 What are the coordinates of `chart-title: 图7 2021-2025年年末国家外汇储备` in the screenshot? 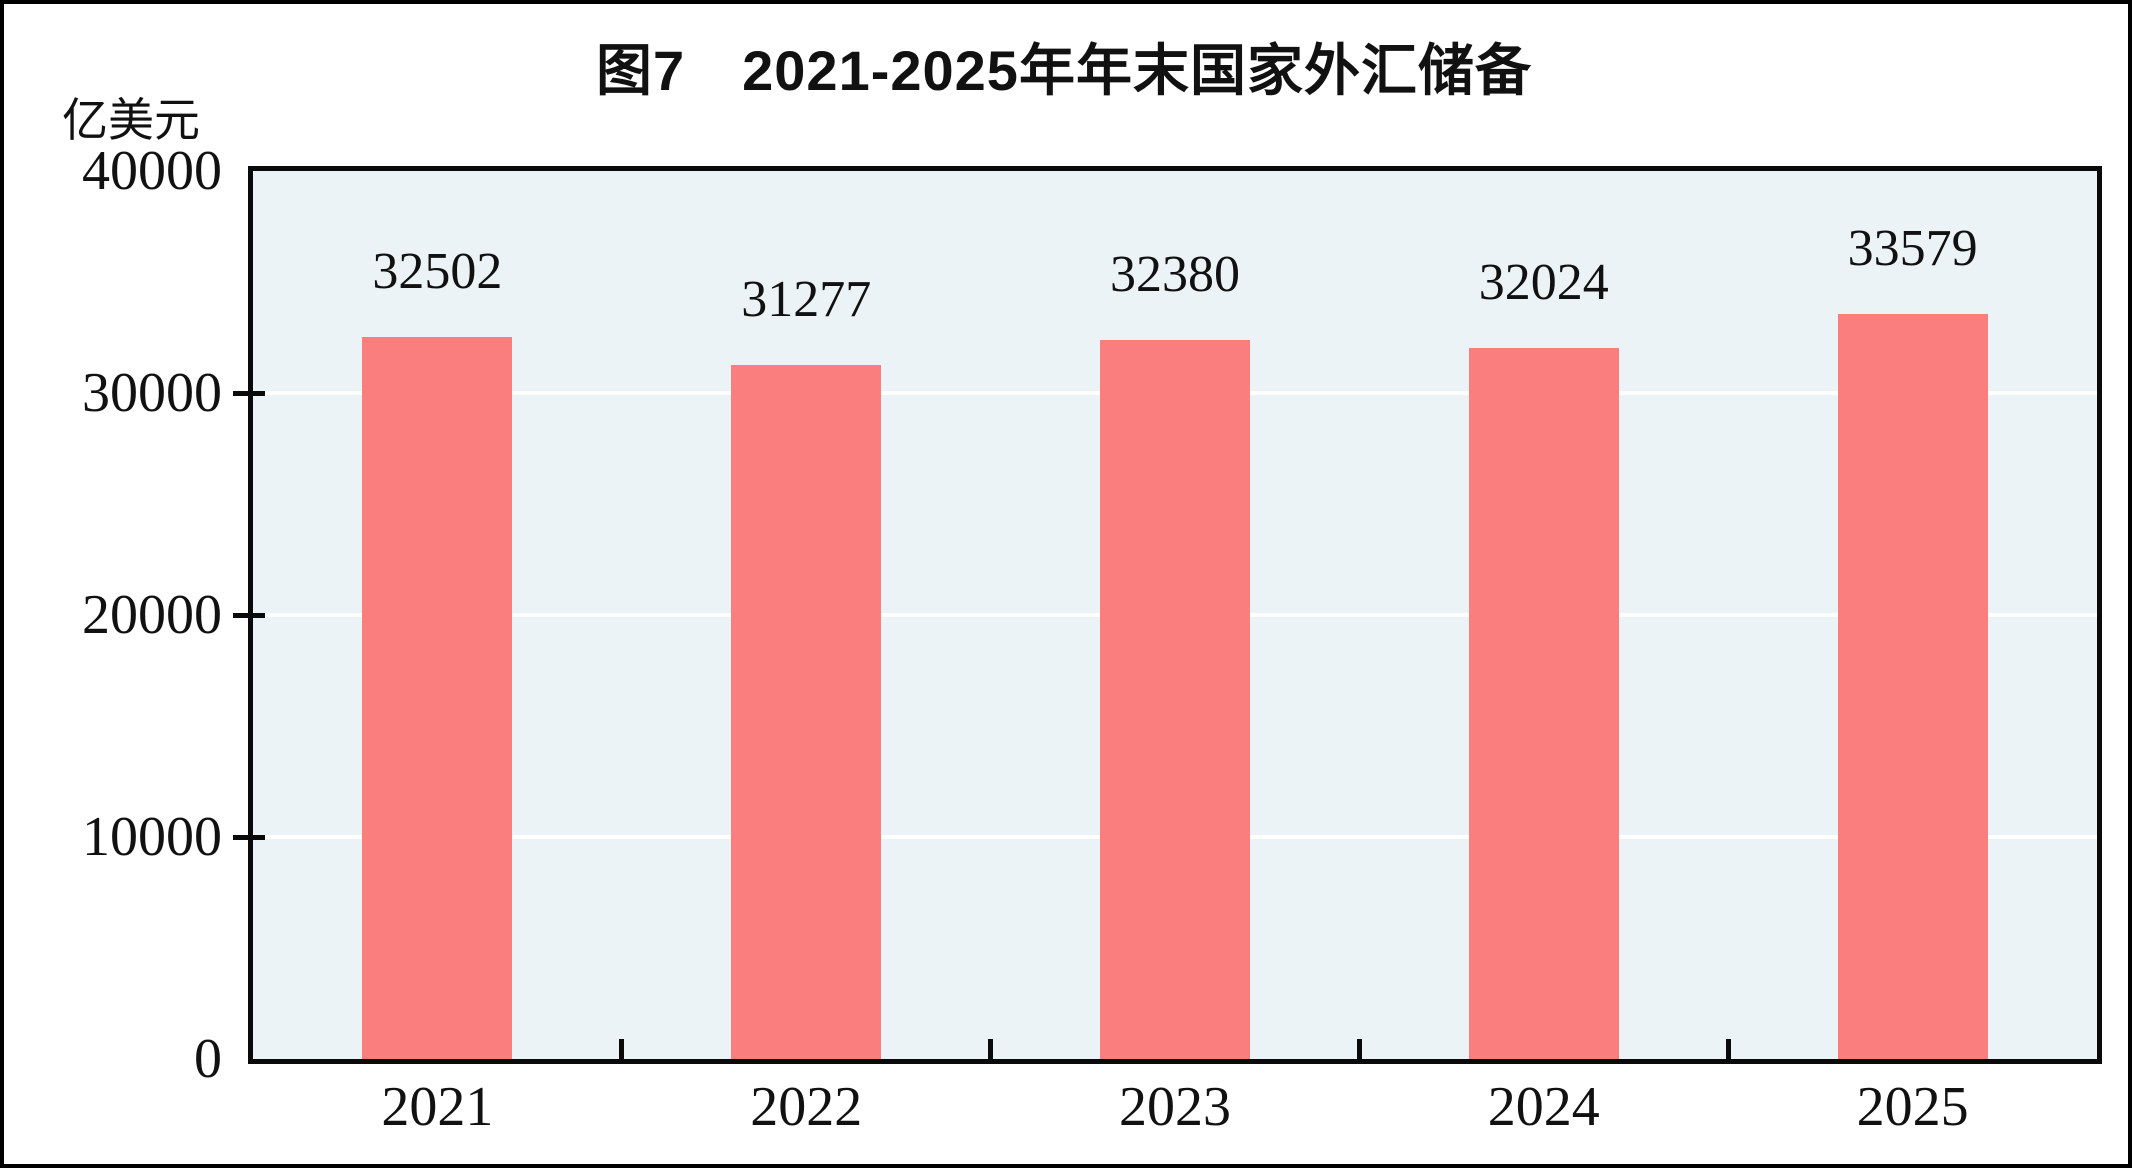 It's located at (1064, 70).